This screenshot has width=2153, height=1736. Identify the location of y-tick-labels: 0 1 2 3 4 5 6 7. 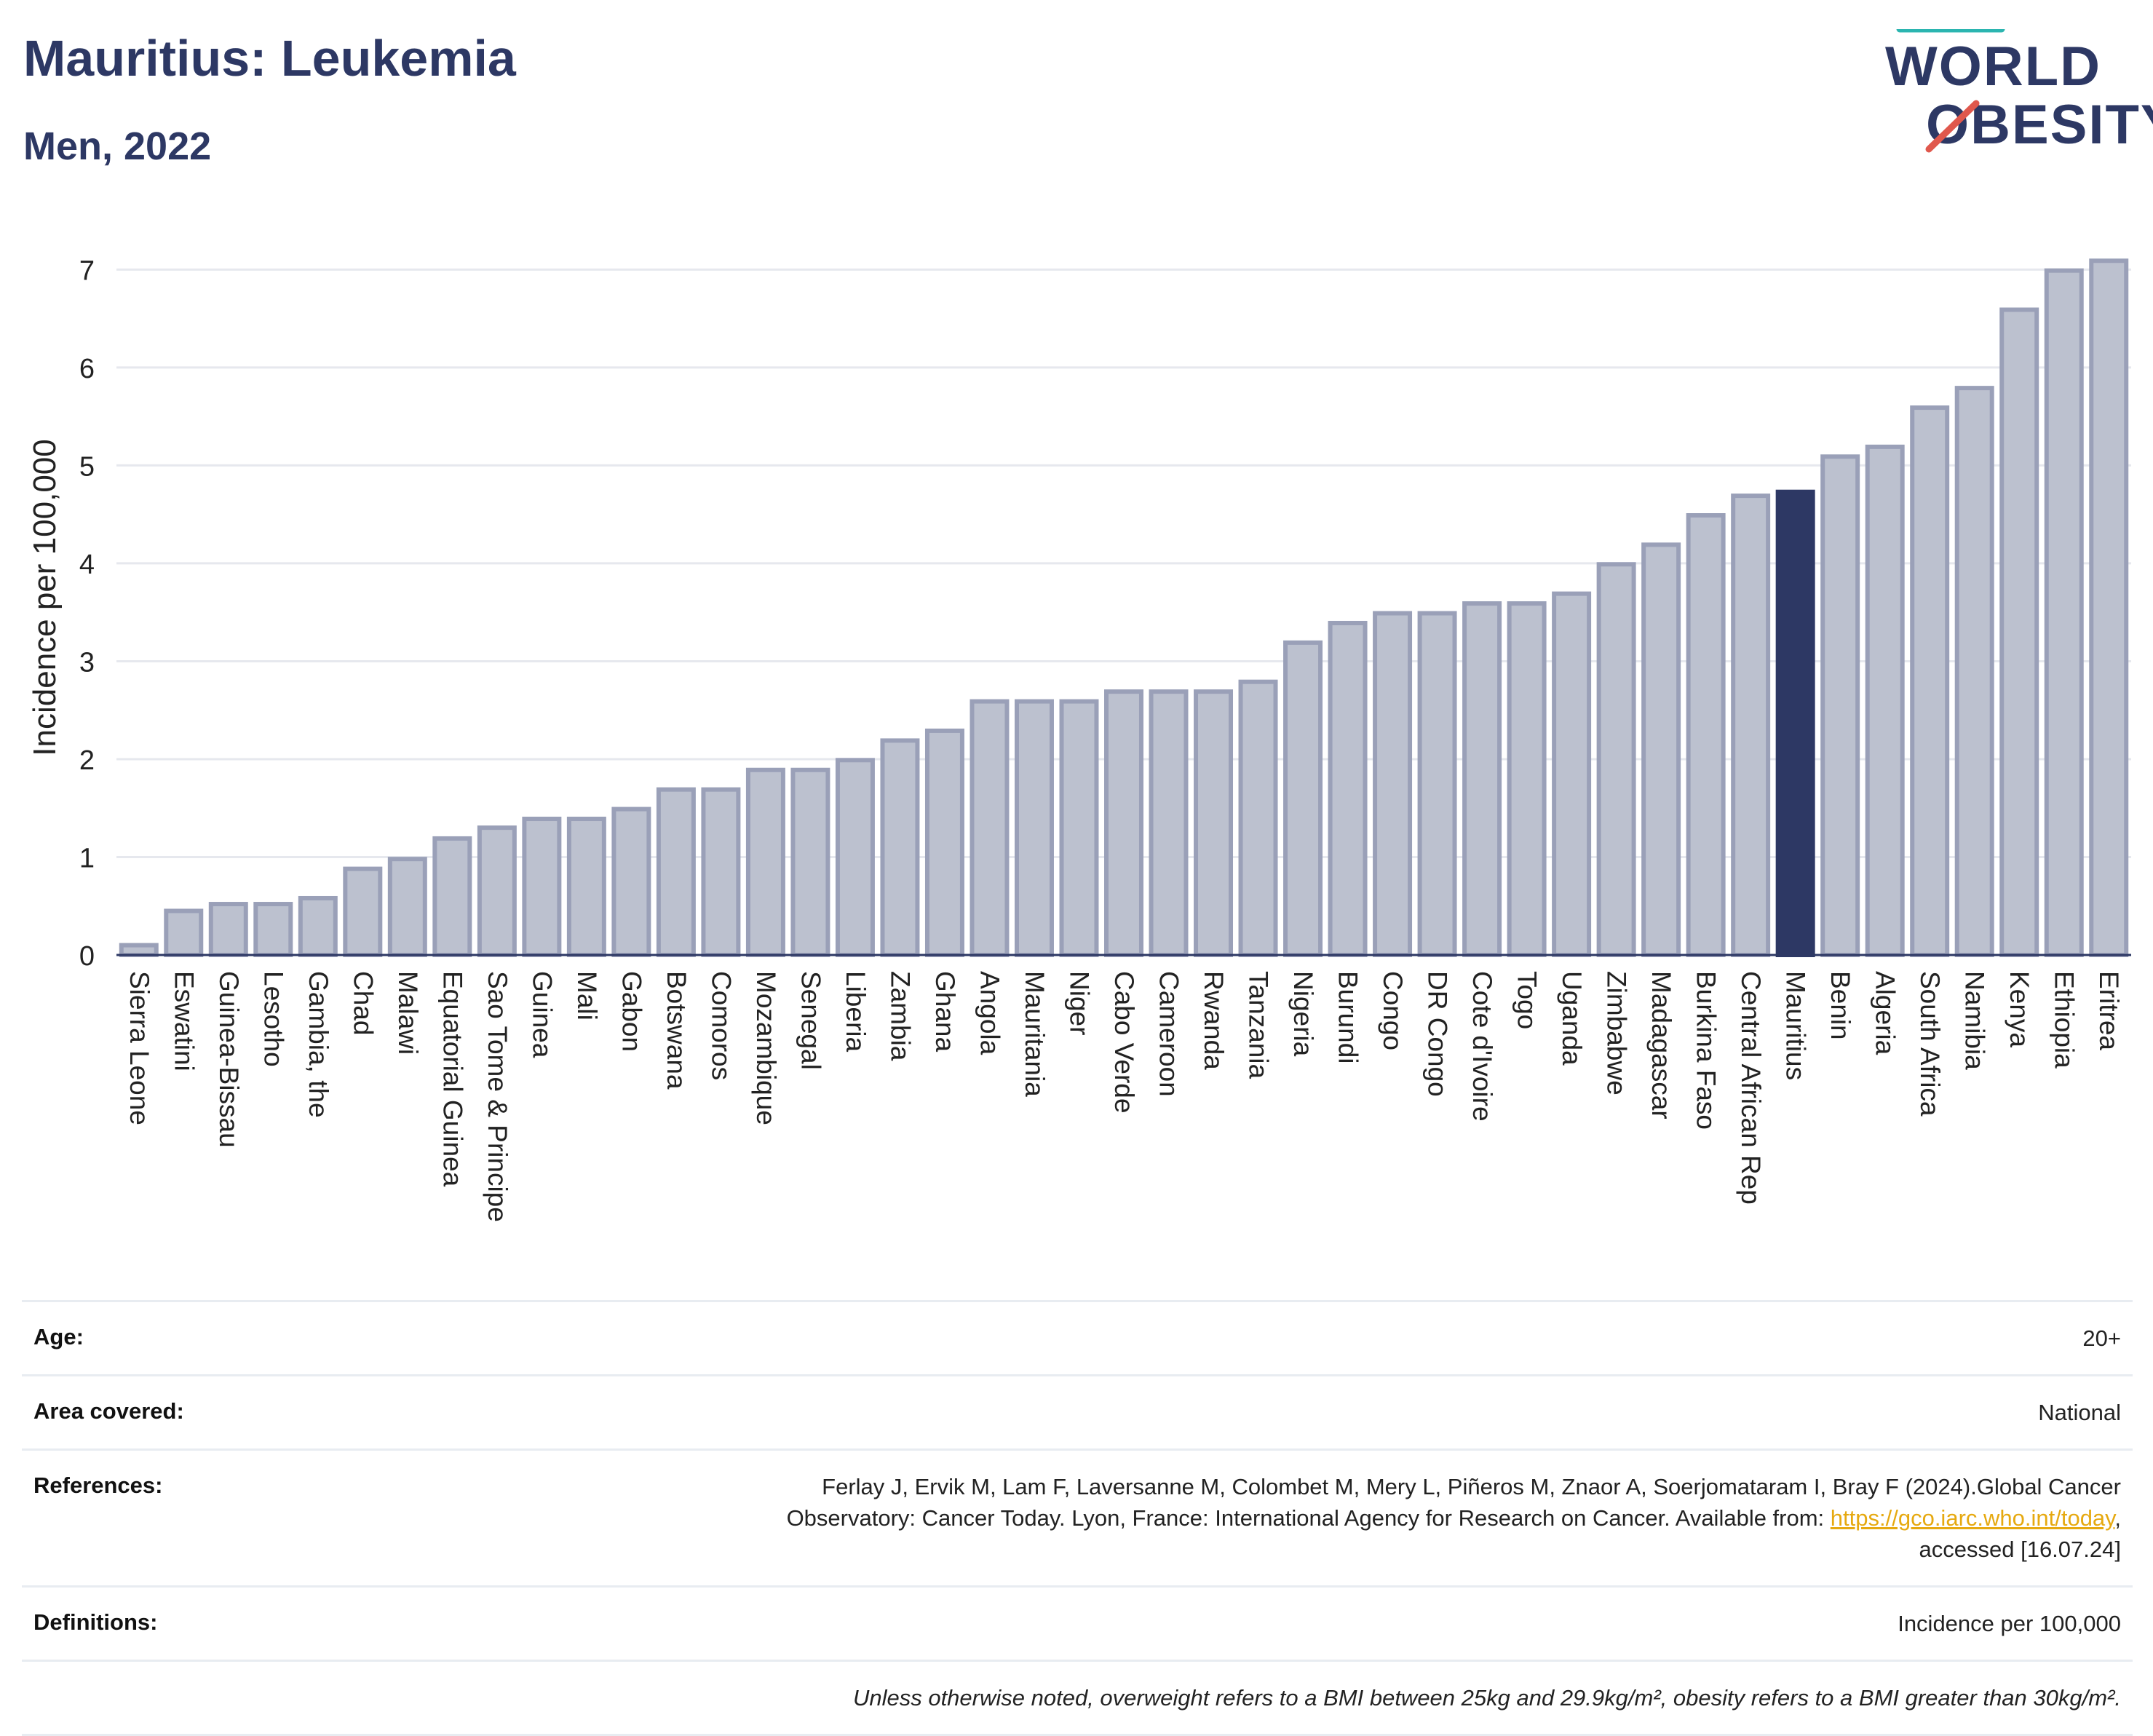
(87, 613).